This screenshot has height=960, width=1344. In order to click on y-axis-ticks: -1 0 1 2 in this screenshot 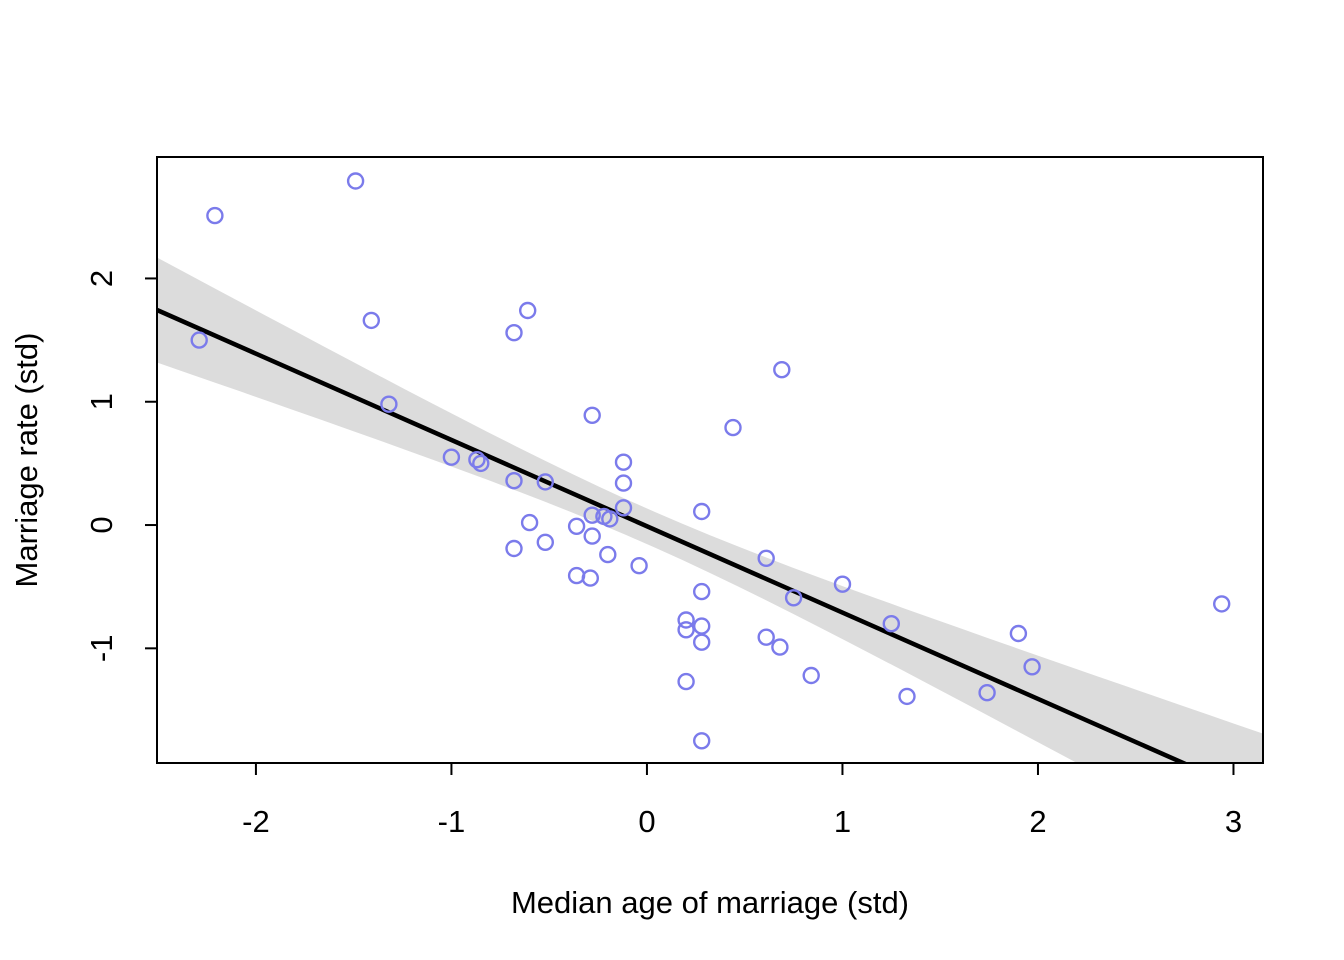, I will do `click(120, 466)`.